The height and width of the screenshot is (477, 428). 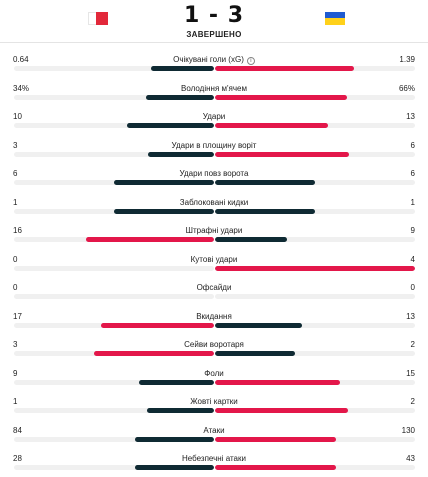 I want to click on stat-away-value: 1.39, so click(x=407, y=59).